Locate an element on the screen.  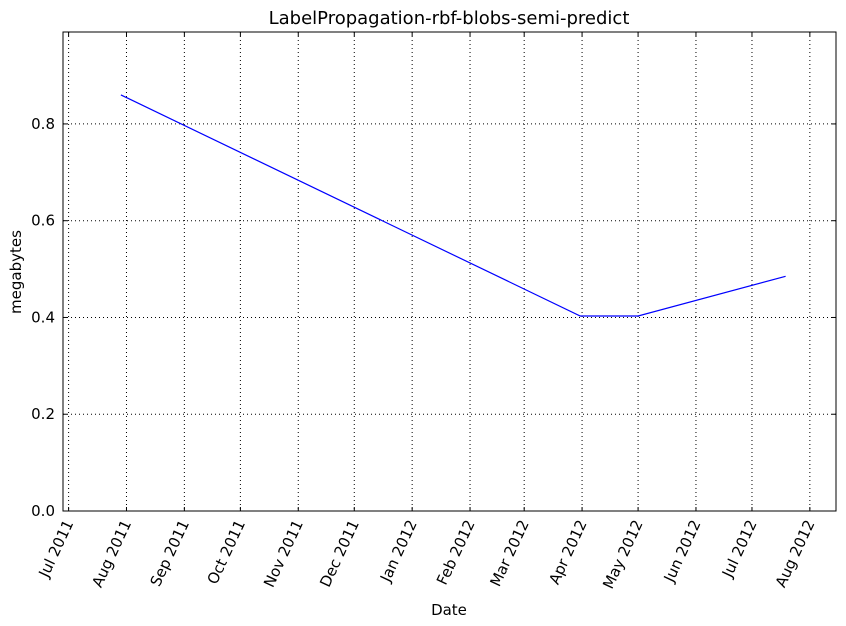
x-tick-label: Sep 2011 is located at coordinates (170, 553).